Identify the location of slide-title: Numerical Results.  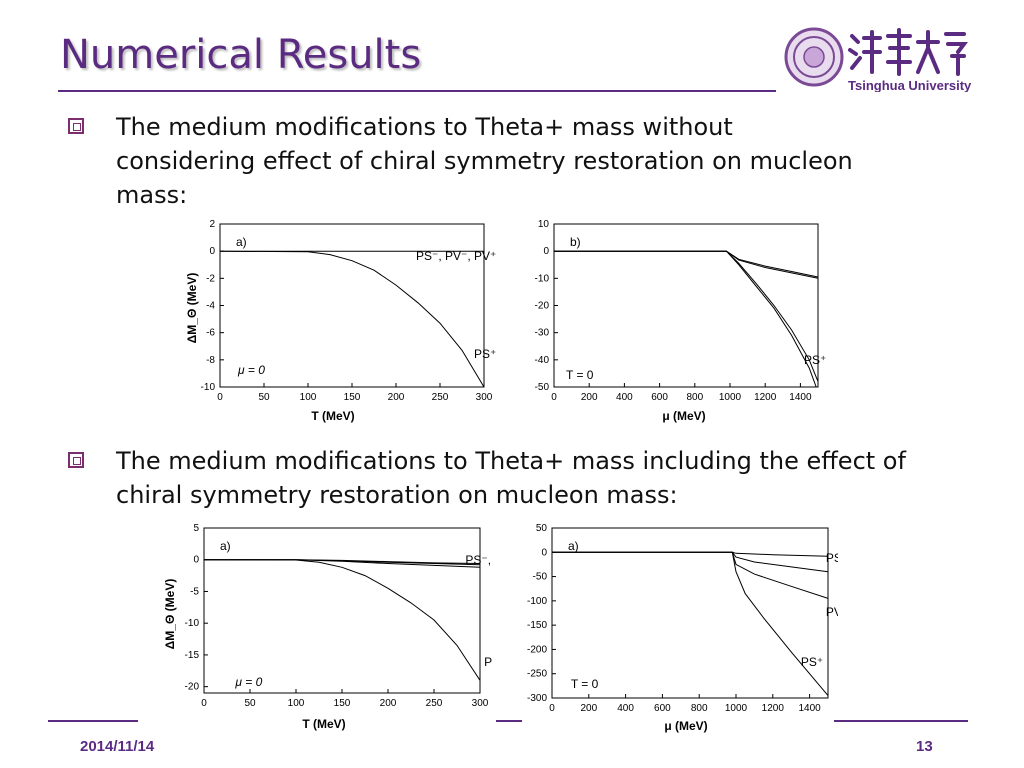
(241, 55).